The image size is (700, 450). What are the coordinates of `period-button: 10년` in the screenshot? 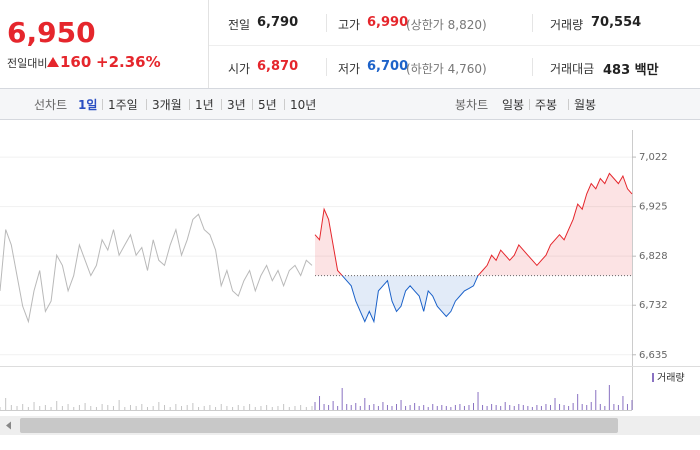 It's located at (303, 105).